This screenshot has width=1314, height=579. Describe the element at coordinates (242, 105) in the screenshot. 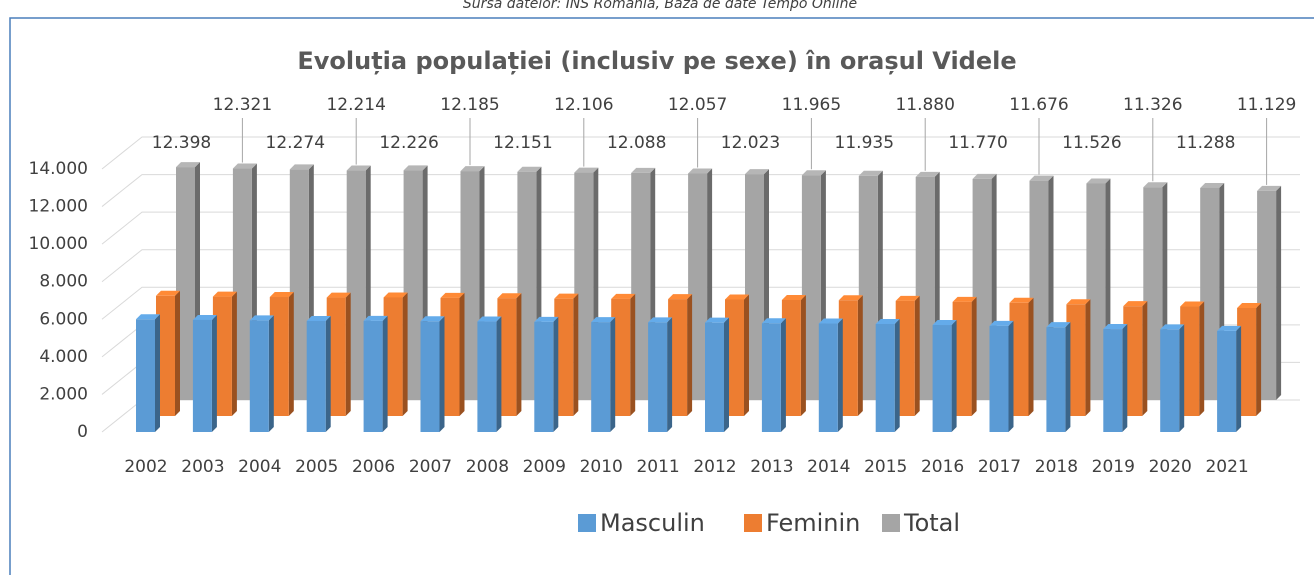

I see `data-label: 12.321` at that location.